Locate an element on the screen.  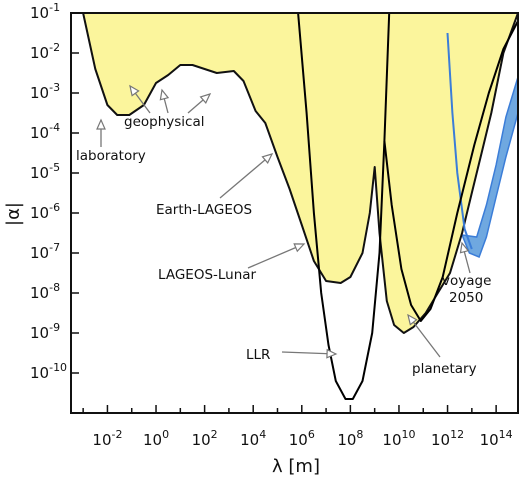
x-tick-label: 10⁰ is located at coordinates (156, 438).